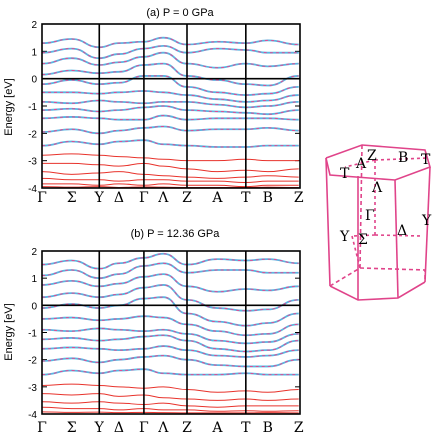 This screenshot has width=436, height=445. Describe the element at coordinates (396, 239) in the screenshot. I see `bz-edge-front-right` at that location.